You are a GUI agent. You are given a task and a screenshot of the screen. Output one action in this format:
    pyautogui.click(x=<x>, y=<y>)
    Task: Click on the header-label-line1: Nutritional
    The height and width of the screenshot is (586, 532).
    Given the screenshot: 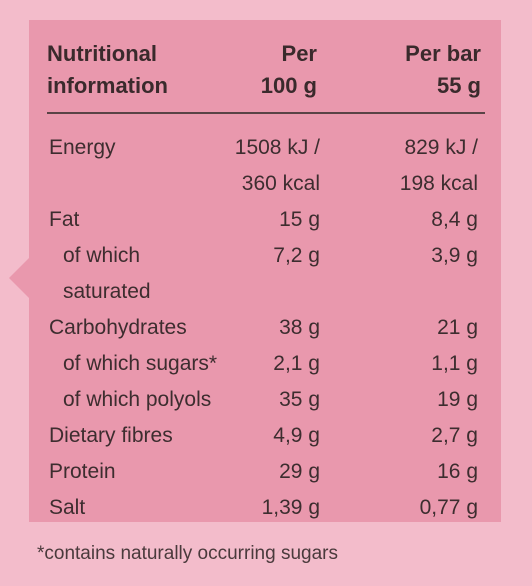 What is the action you would take?
    pyautogui.click(x=102, y=53)
    